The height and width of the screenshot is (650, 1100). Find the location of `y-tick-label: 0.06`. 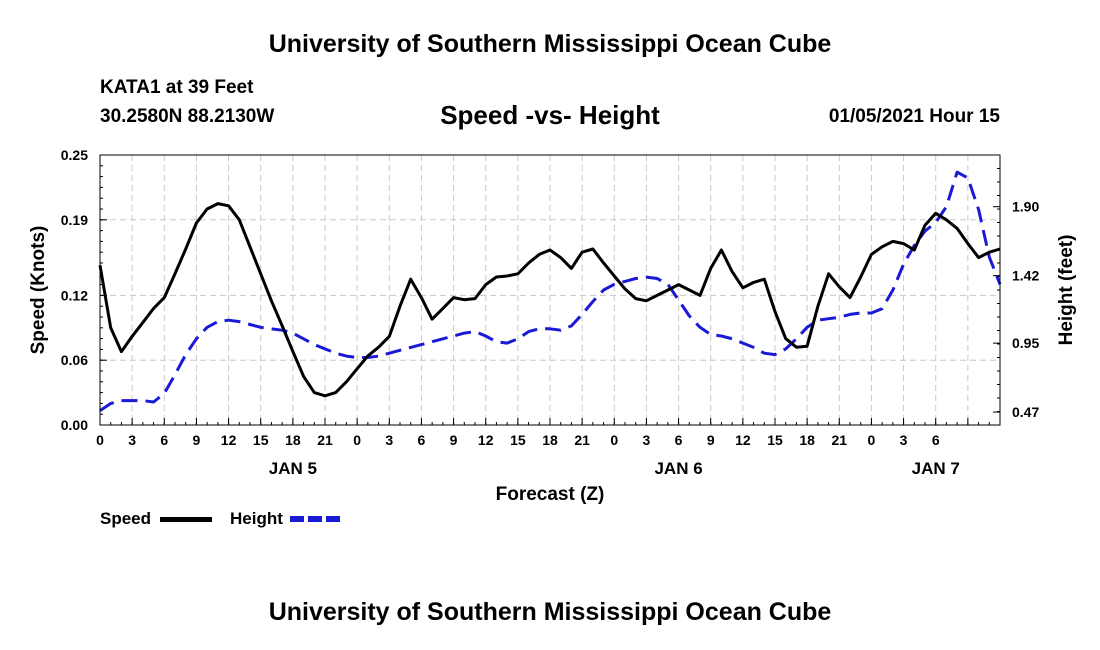

y-tick-label: 0.06 is located at coordinates (74, 360).